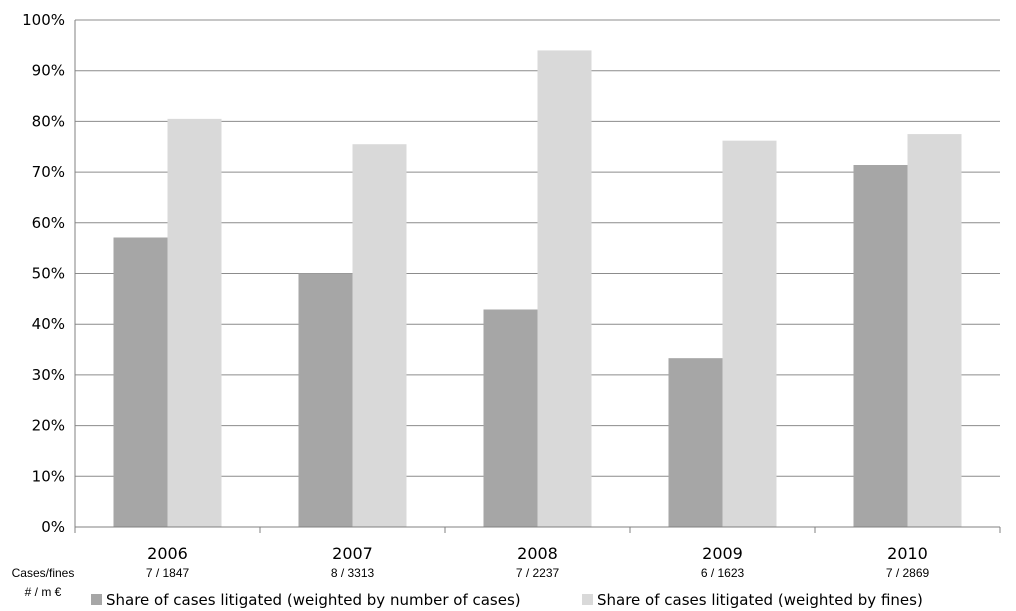  What do you see at coordinates (48, 223) in the screenshot?
I see `y-tick-label: 60%` at bounding box center [48, 223].